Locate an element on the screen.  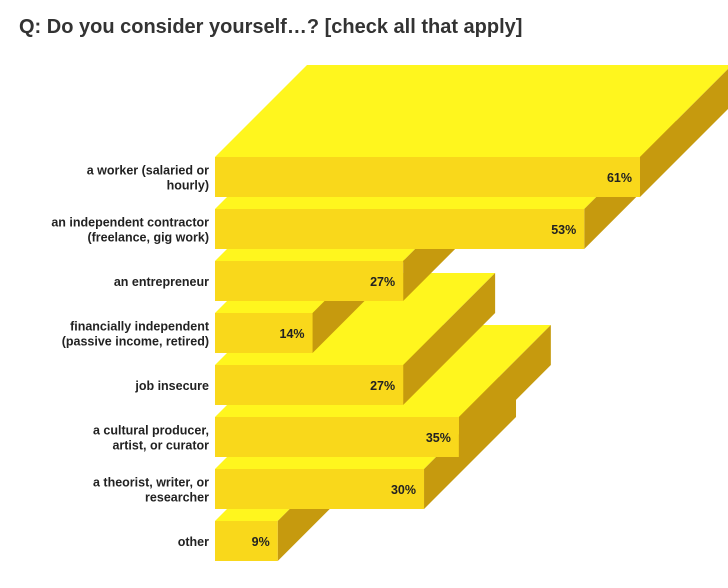
category-label: a worker (salaried or is located at coordinates (148, 171).